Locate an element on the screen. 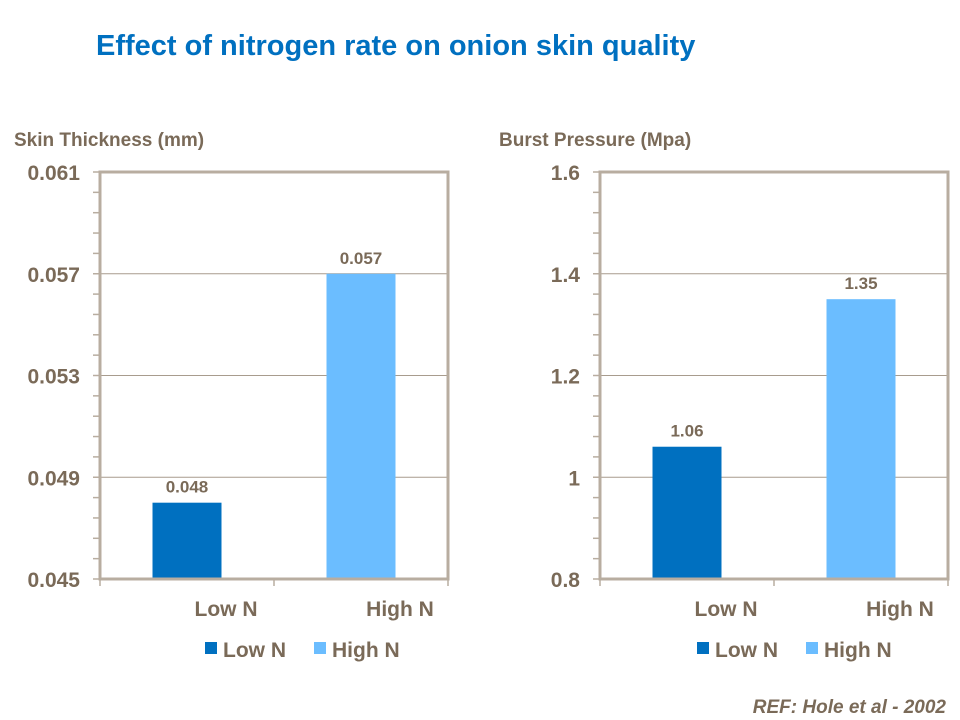  y-tick-label: 1.2 is located at coordinates (565, 377).